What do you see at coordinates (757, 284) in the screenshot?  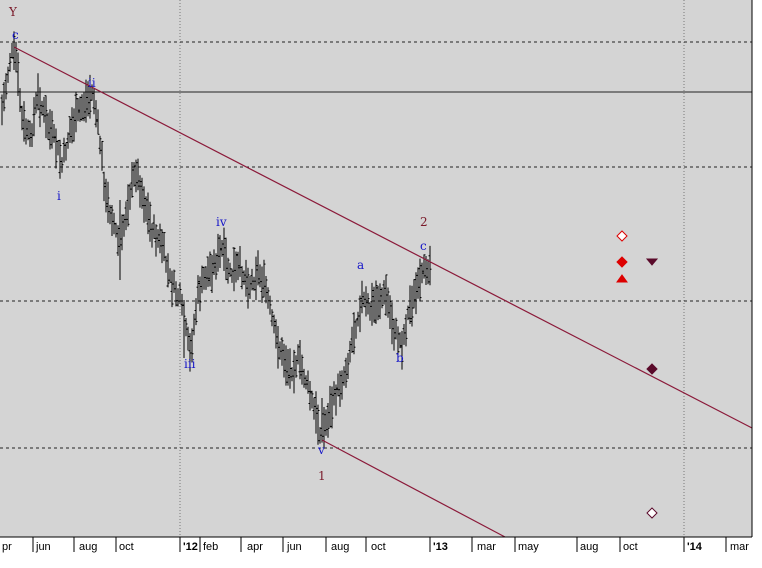 I see `right-margin` at bounding box center [757, 284].